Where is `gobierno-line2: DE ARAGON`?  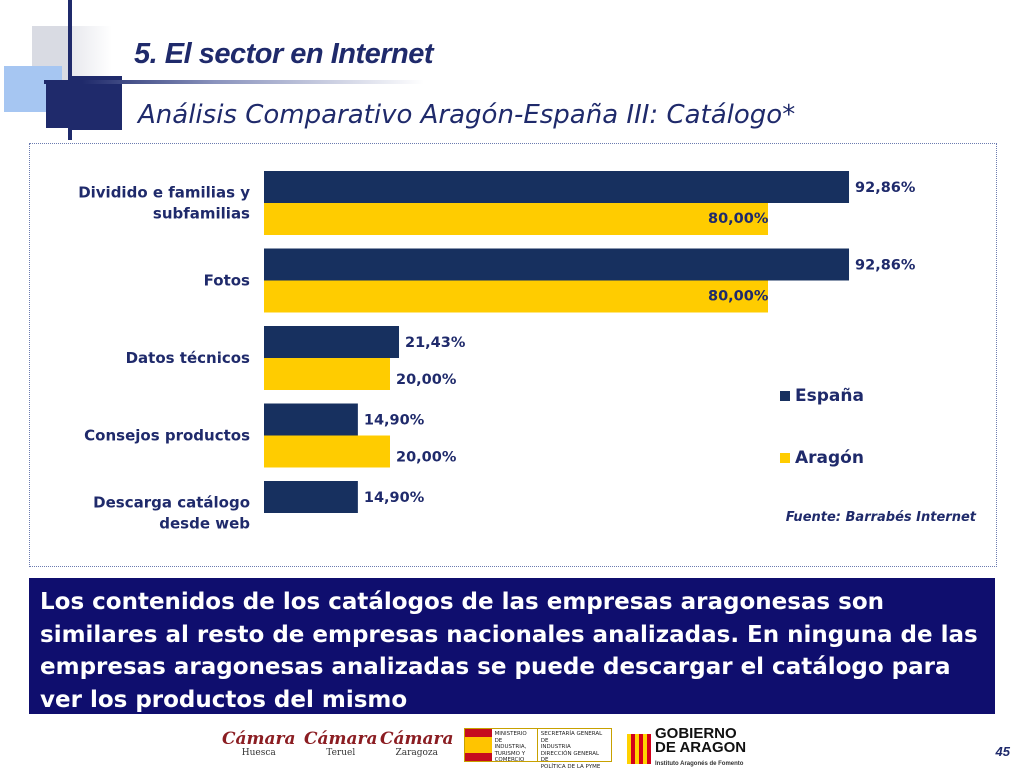 gobierno-line2: DE ARAGON is located at coordinates (701, 747).